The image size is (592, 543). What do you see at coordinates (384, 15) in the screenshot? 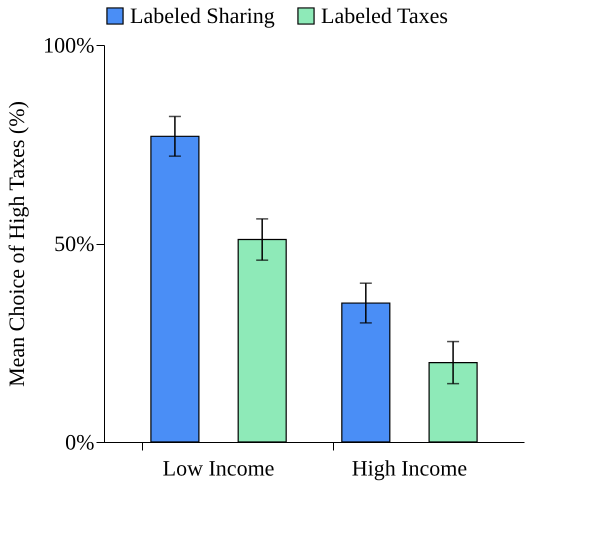
I see `legend-label: Labeled Taxes` at bounding box center [384, 15].